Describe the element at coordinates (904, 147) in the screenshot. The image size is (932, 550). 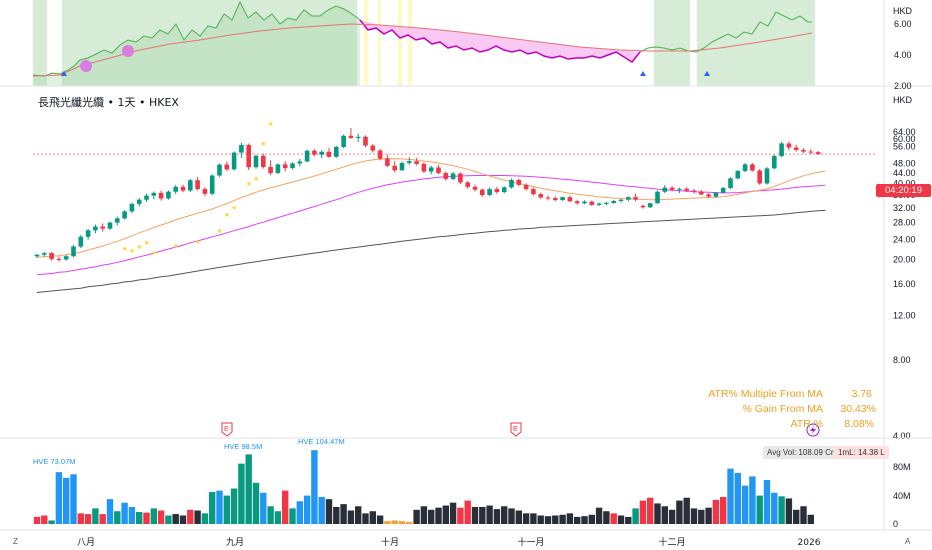
I see `y-tick-label: 56.00` at that location.